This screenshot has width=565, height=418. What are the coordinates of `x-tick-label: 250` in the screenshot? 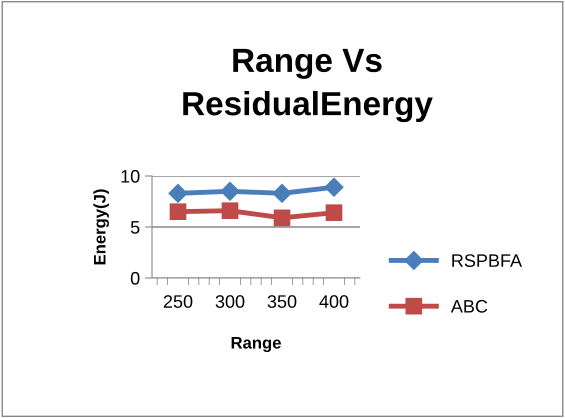 It's located at (178, 301).